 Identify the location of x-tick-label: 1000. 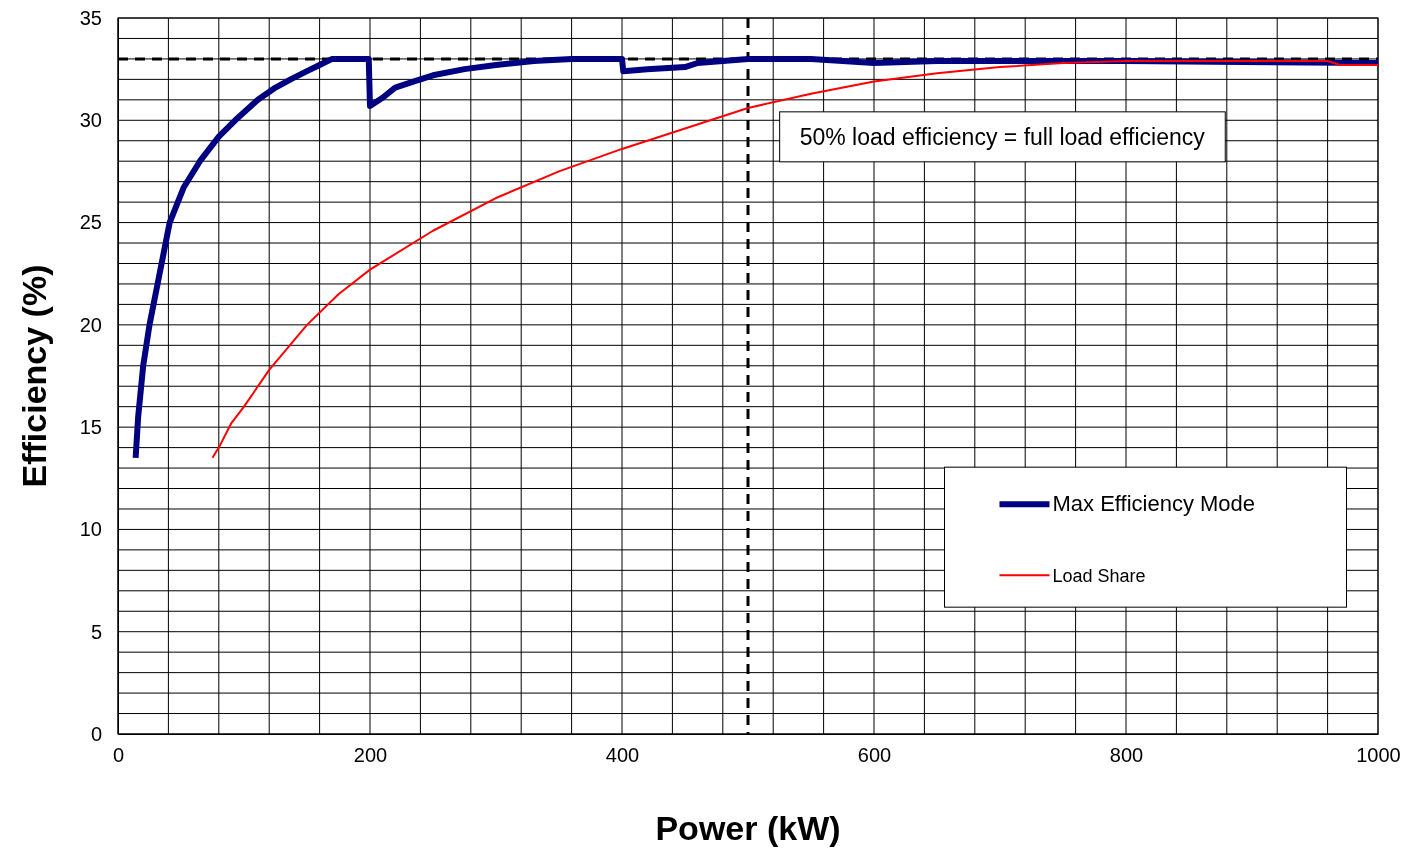
(1378, 755).